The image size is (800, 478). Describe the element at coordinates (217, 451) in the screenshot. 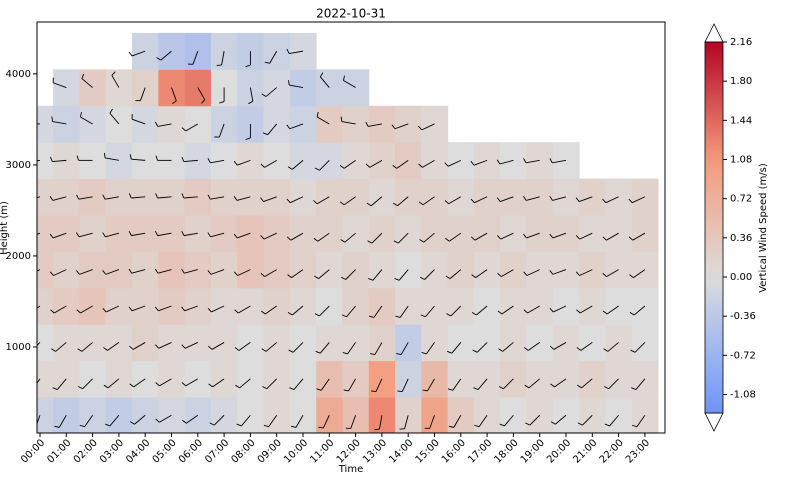

I see `x-tick-label: 07:00` at that location.